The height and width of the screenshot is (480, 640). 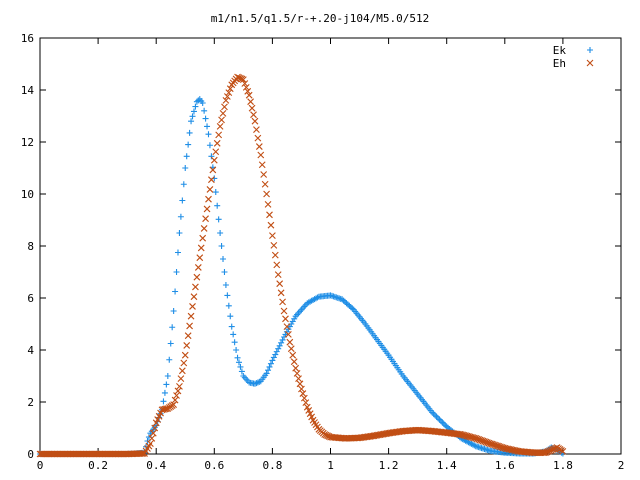 What do you see at coordinates (447, 465) in the screenshot?
I see `x-tick-label: 1.4` at bounding box center [447, 465].